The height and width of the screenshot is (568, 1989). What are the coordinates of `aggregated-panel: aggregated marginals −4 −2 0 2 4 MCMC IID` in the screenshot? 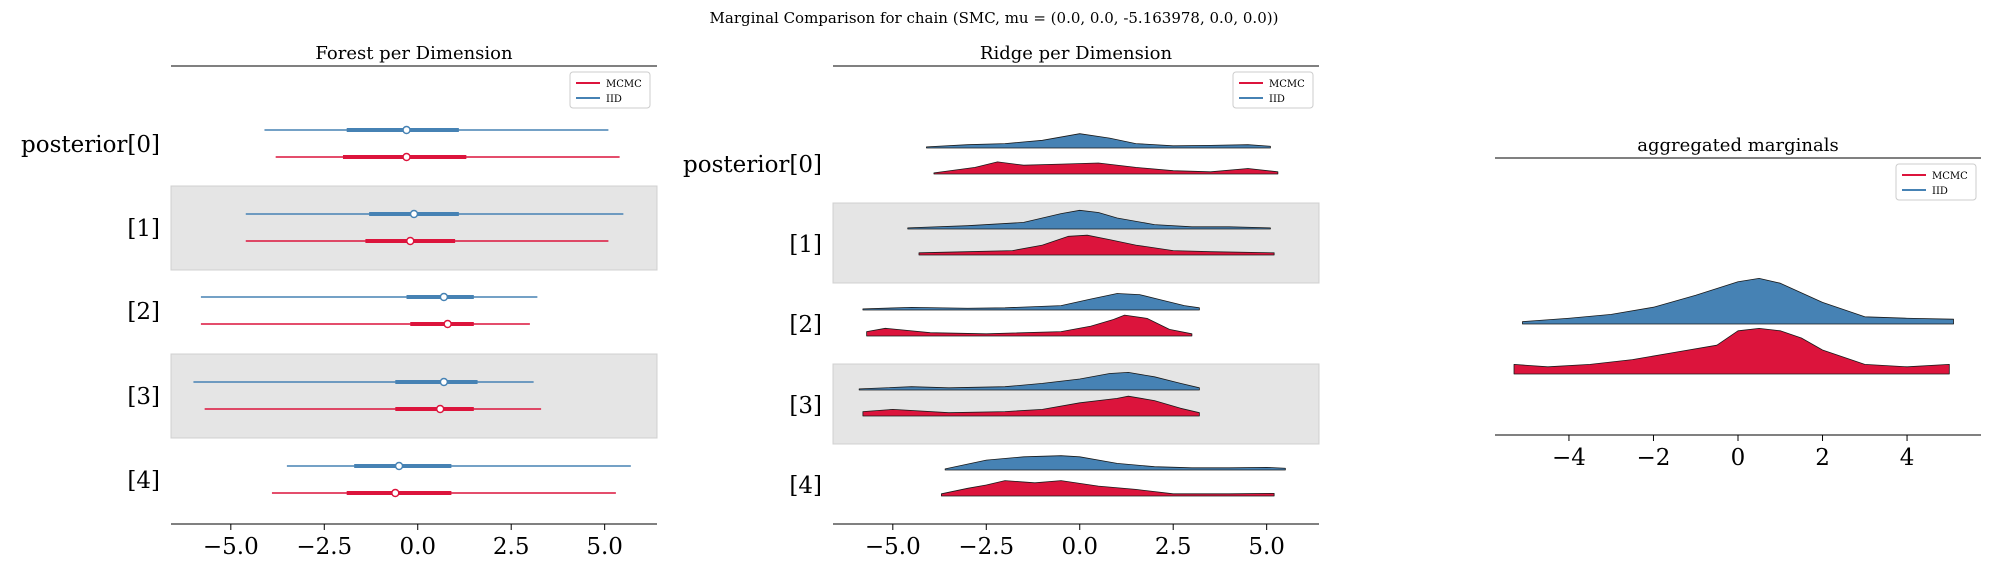 It's located at (1738, 303).